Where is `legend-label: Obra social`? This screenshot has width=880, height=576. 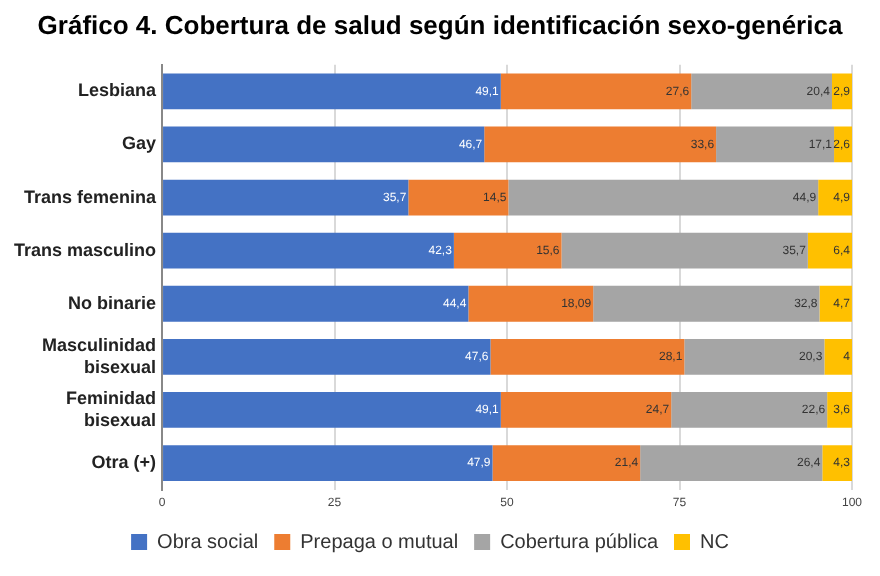
legend-label: Obra social is located at coordinates (208, 542).